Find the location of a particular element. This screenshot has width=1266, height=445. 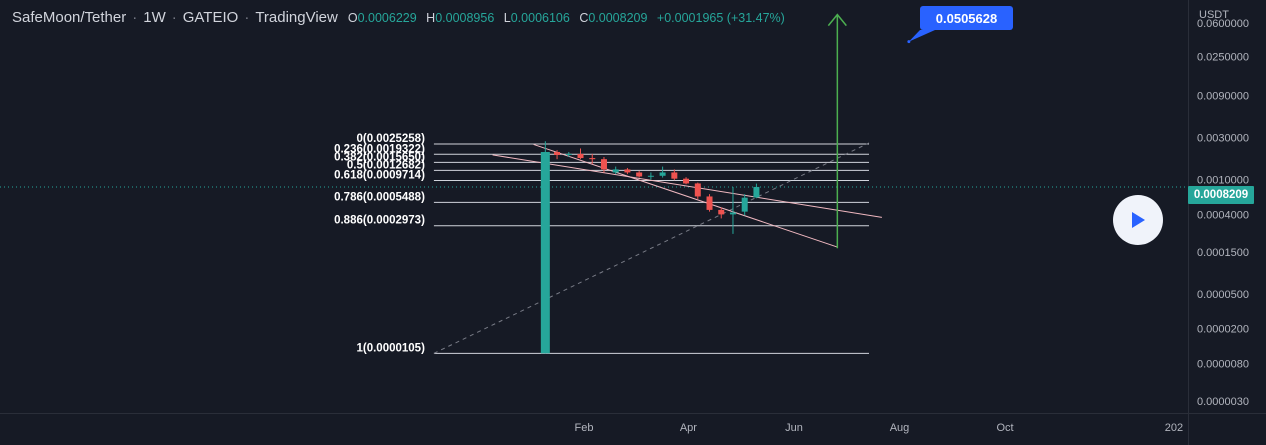

fib-level-label: 0(0.0025258) is located at coordinates (390, 139).